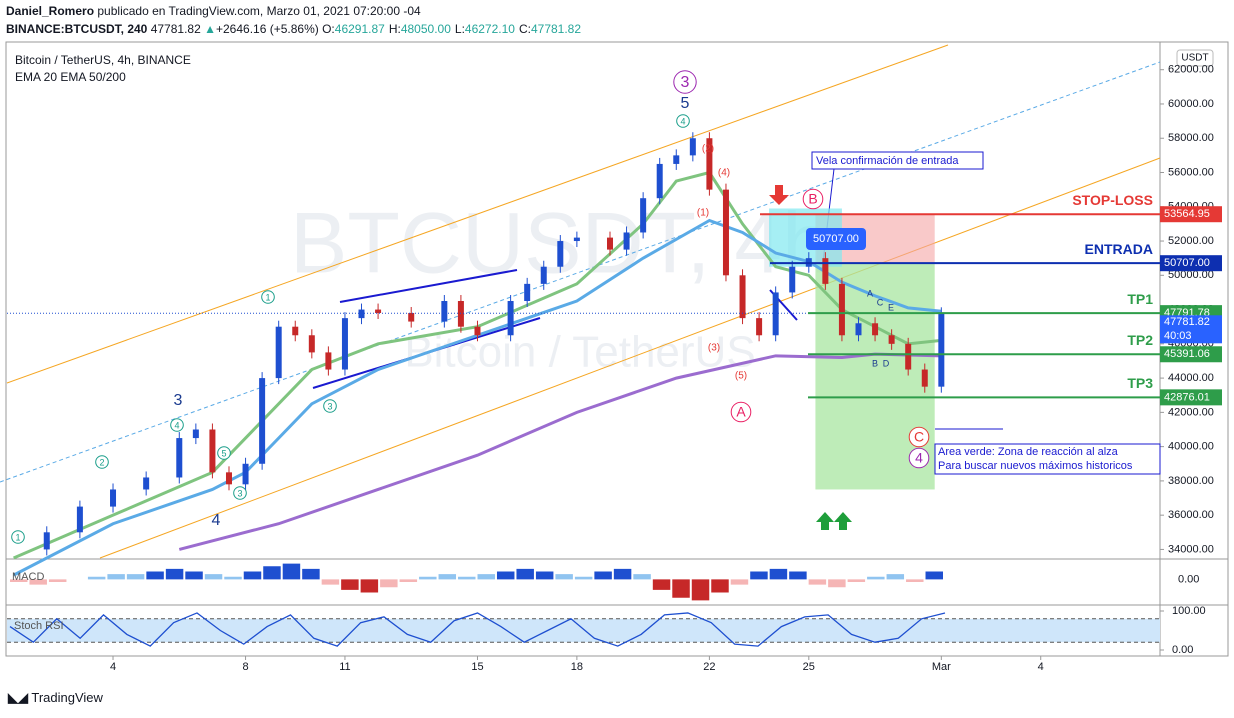 Image resolution: width=1234 pixels, height=718 pixels. I want to click on x-tick-label: 22, so click(709, 667).